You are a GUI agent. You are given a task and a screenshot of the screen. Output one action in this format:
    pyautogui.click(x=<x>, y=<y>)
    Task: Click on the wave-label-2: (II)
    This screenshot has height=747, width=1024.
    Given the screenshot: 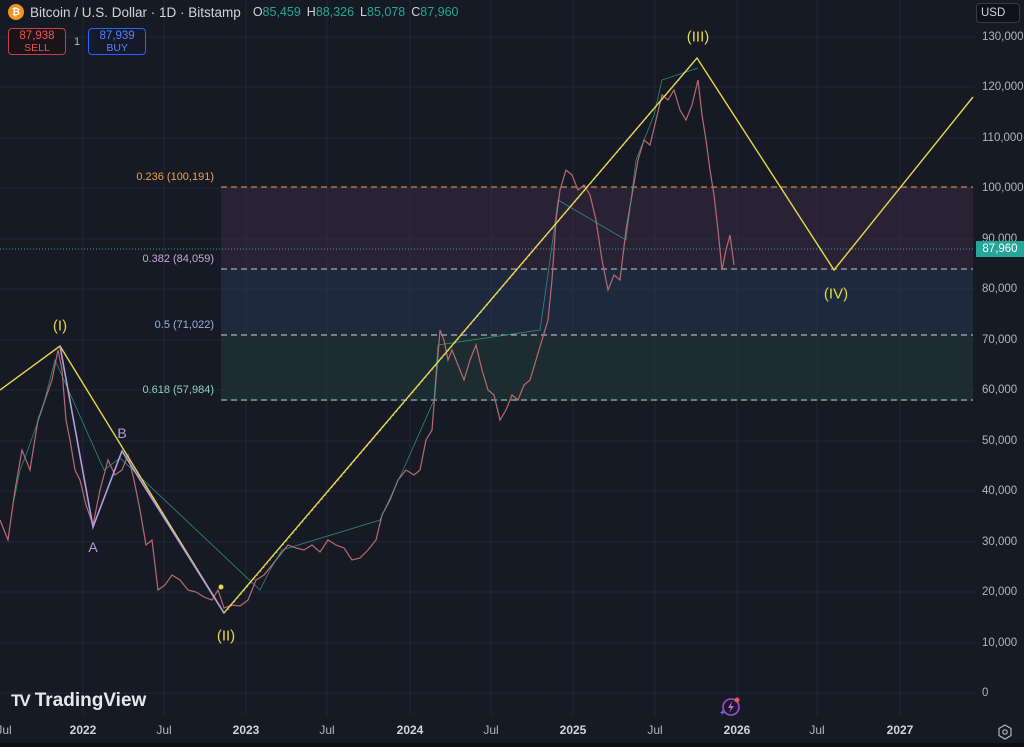 What is the action you would take?
    pyautogui.click(x=226, y=636)
    